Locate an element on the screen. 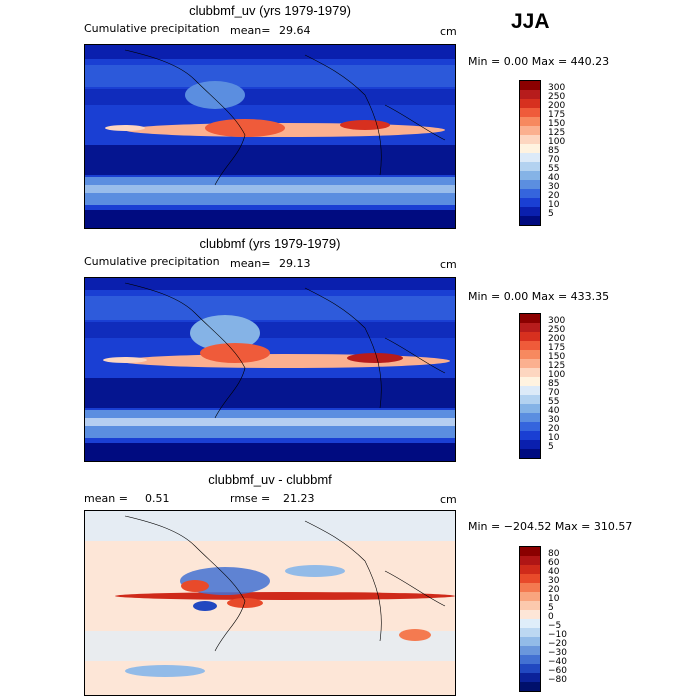 The height and width of the screenshot is (700, 700). itcz-core-east is located at coordinates (375, 358).